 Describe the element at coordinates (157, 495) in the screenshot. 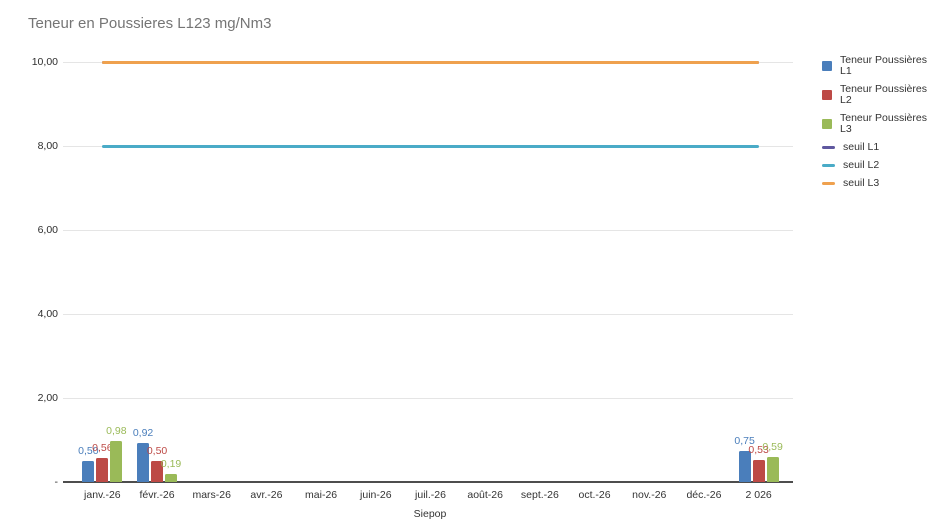

I see `x-axis-tick-label: févr.-26` at that location.